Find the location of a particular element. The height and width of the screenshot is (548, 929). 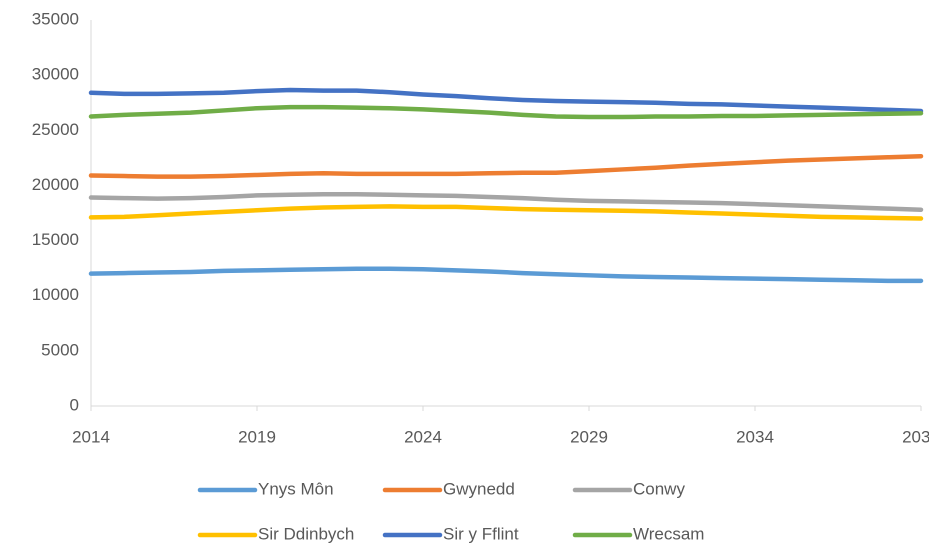

y-tick-label: 0 is located at coordinates (74, 404).